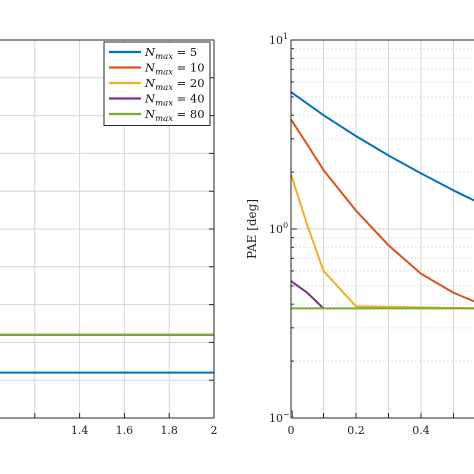  I want to click on left-x-tick-label: 1.6, so click(125, 430).